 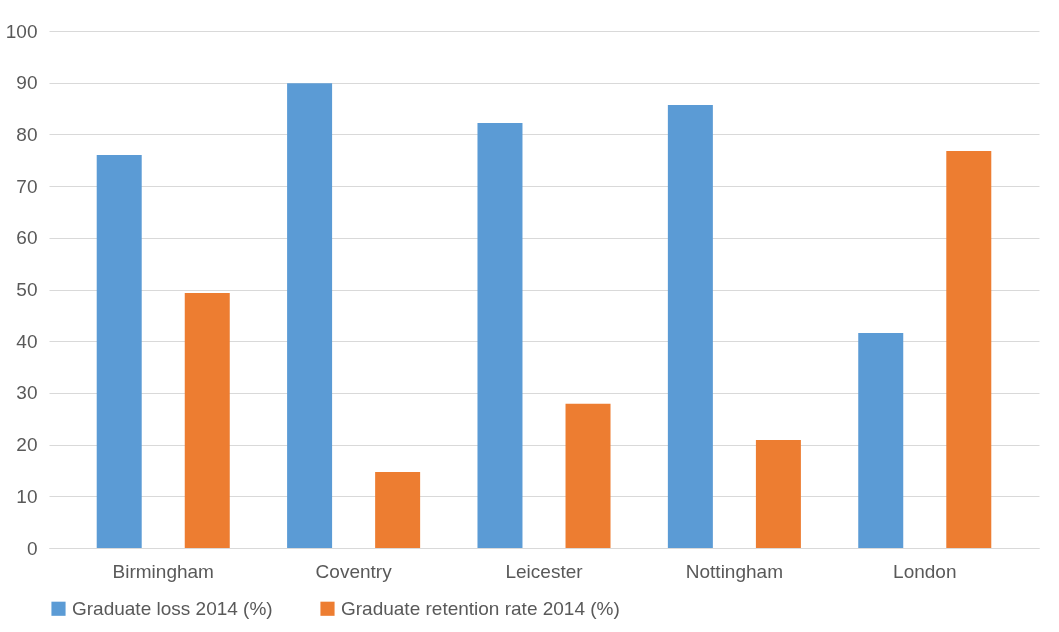 I want to click on y-tick-label: 10, so click(x=27, y=496).